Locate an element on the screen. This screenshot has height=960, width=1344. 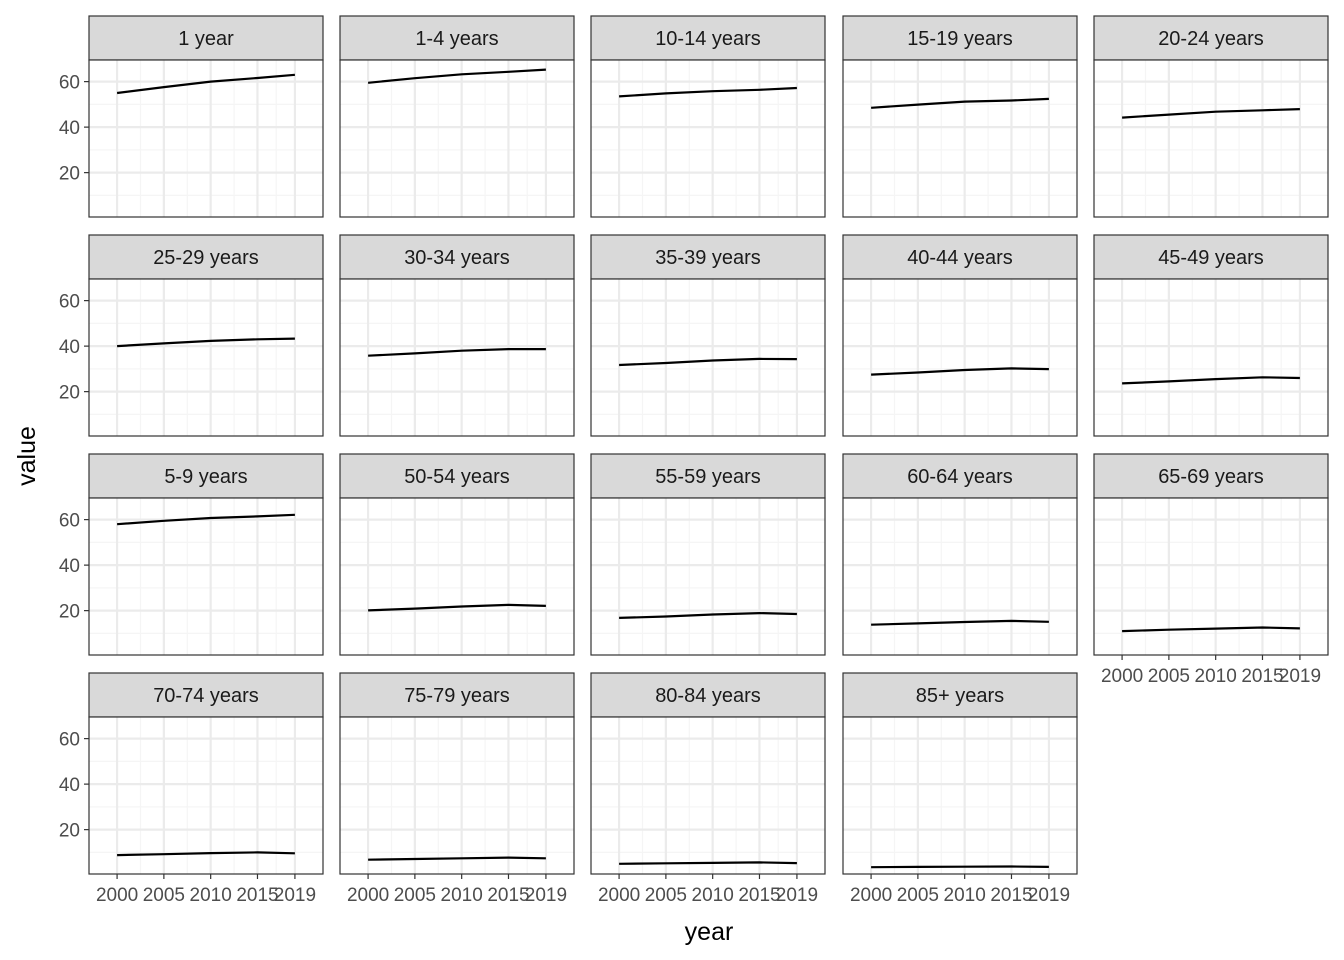
facet-panel: 25-29 years 20 40 60 is located at coordinates (191, 335).